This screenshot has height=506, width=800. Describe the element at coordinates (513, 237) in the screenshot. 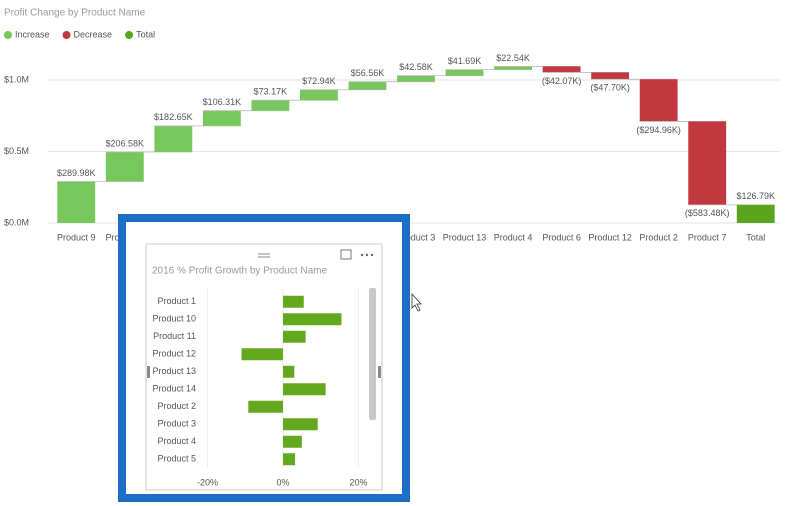

I see `x-tick-label: Product 4` at that location.